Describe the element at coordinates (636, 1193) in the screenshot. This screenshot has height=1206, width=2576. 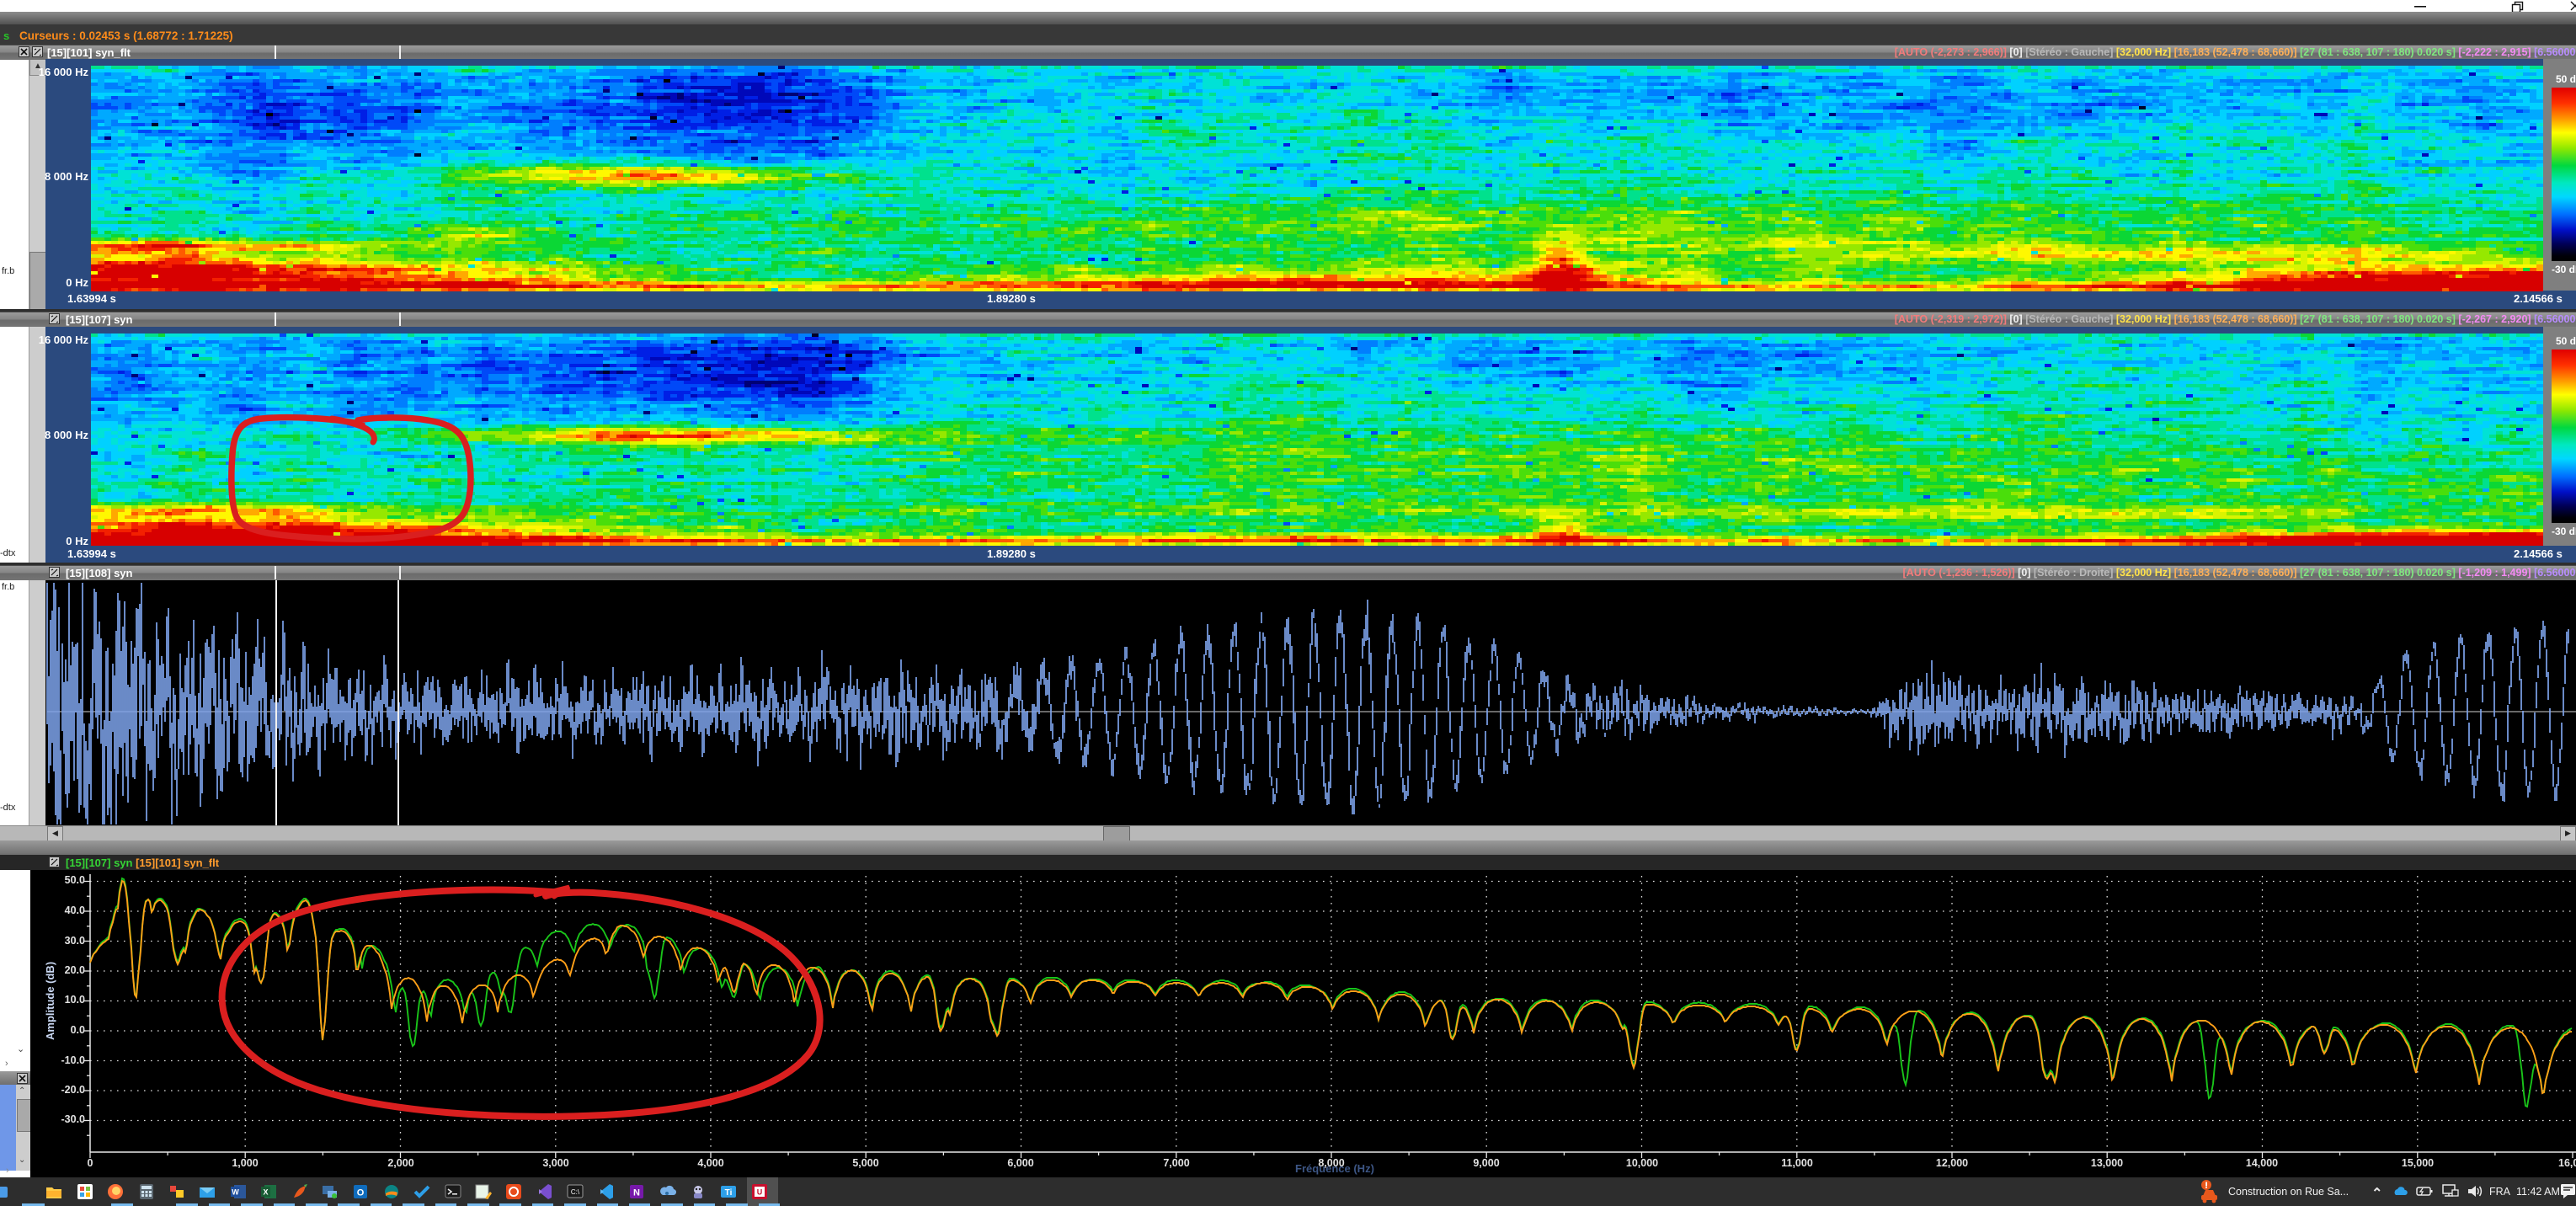
I see `svg-text: N` at that location.